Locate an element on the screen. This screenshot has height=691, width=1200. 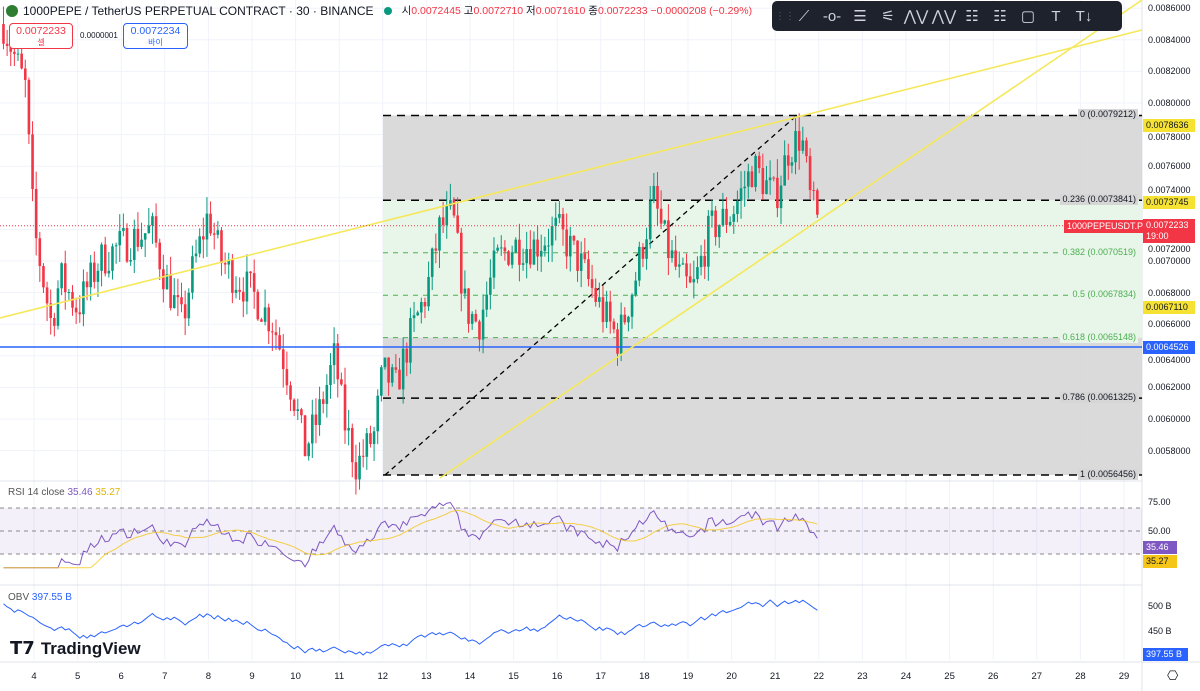
sell-label: 셀 is located at coordinates (41, 42).